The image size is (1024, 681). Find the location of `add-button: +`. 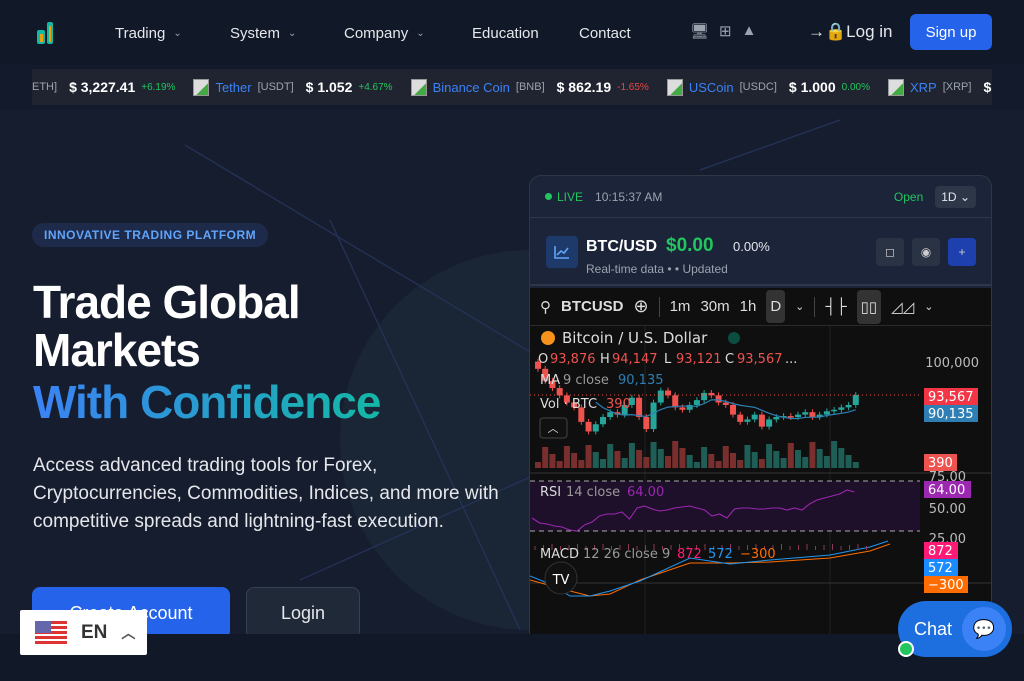

add-button: + is located at coordinates (962, 252).